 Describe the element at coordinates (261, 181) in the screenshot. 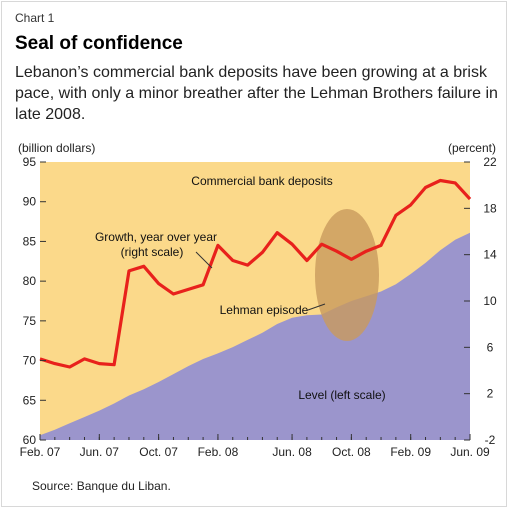

I see `plot-title: Commercial bank deposits` at that location.